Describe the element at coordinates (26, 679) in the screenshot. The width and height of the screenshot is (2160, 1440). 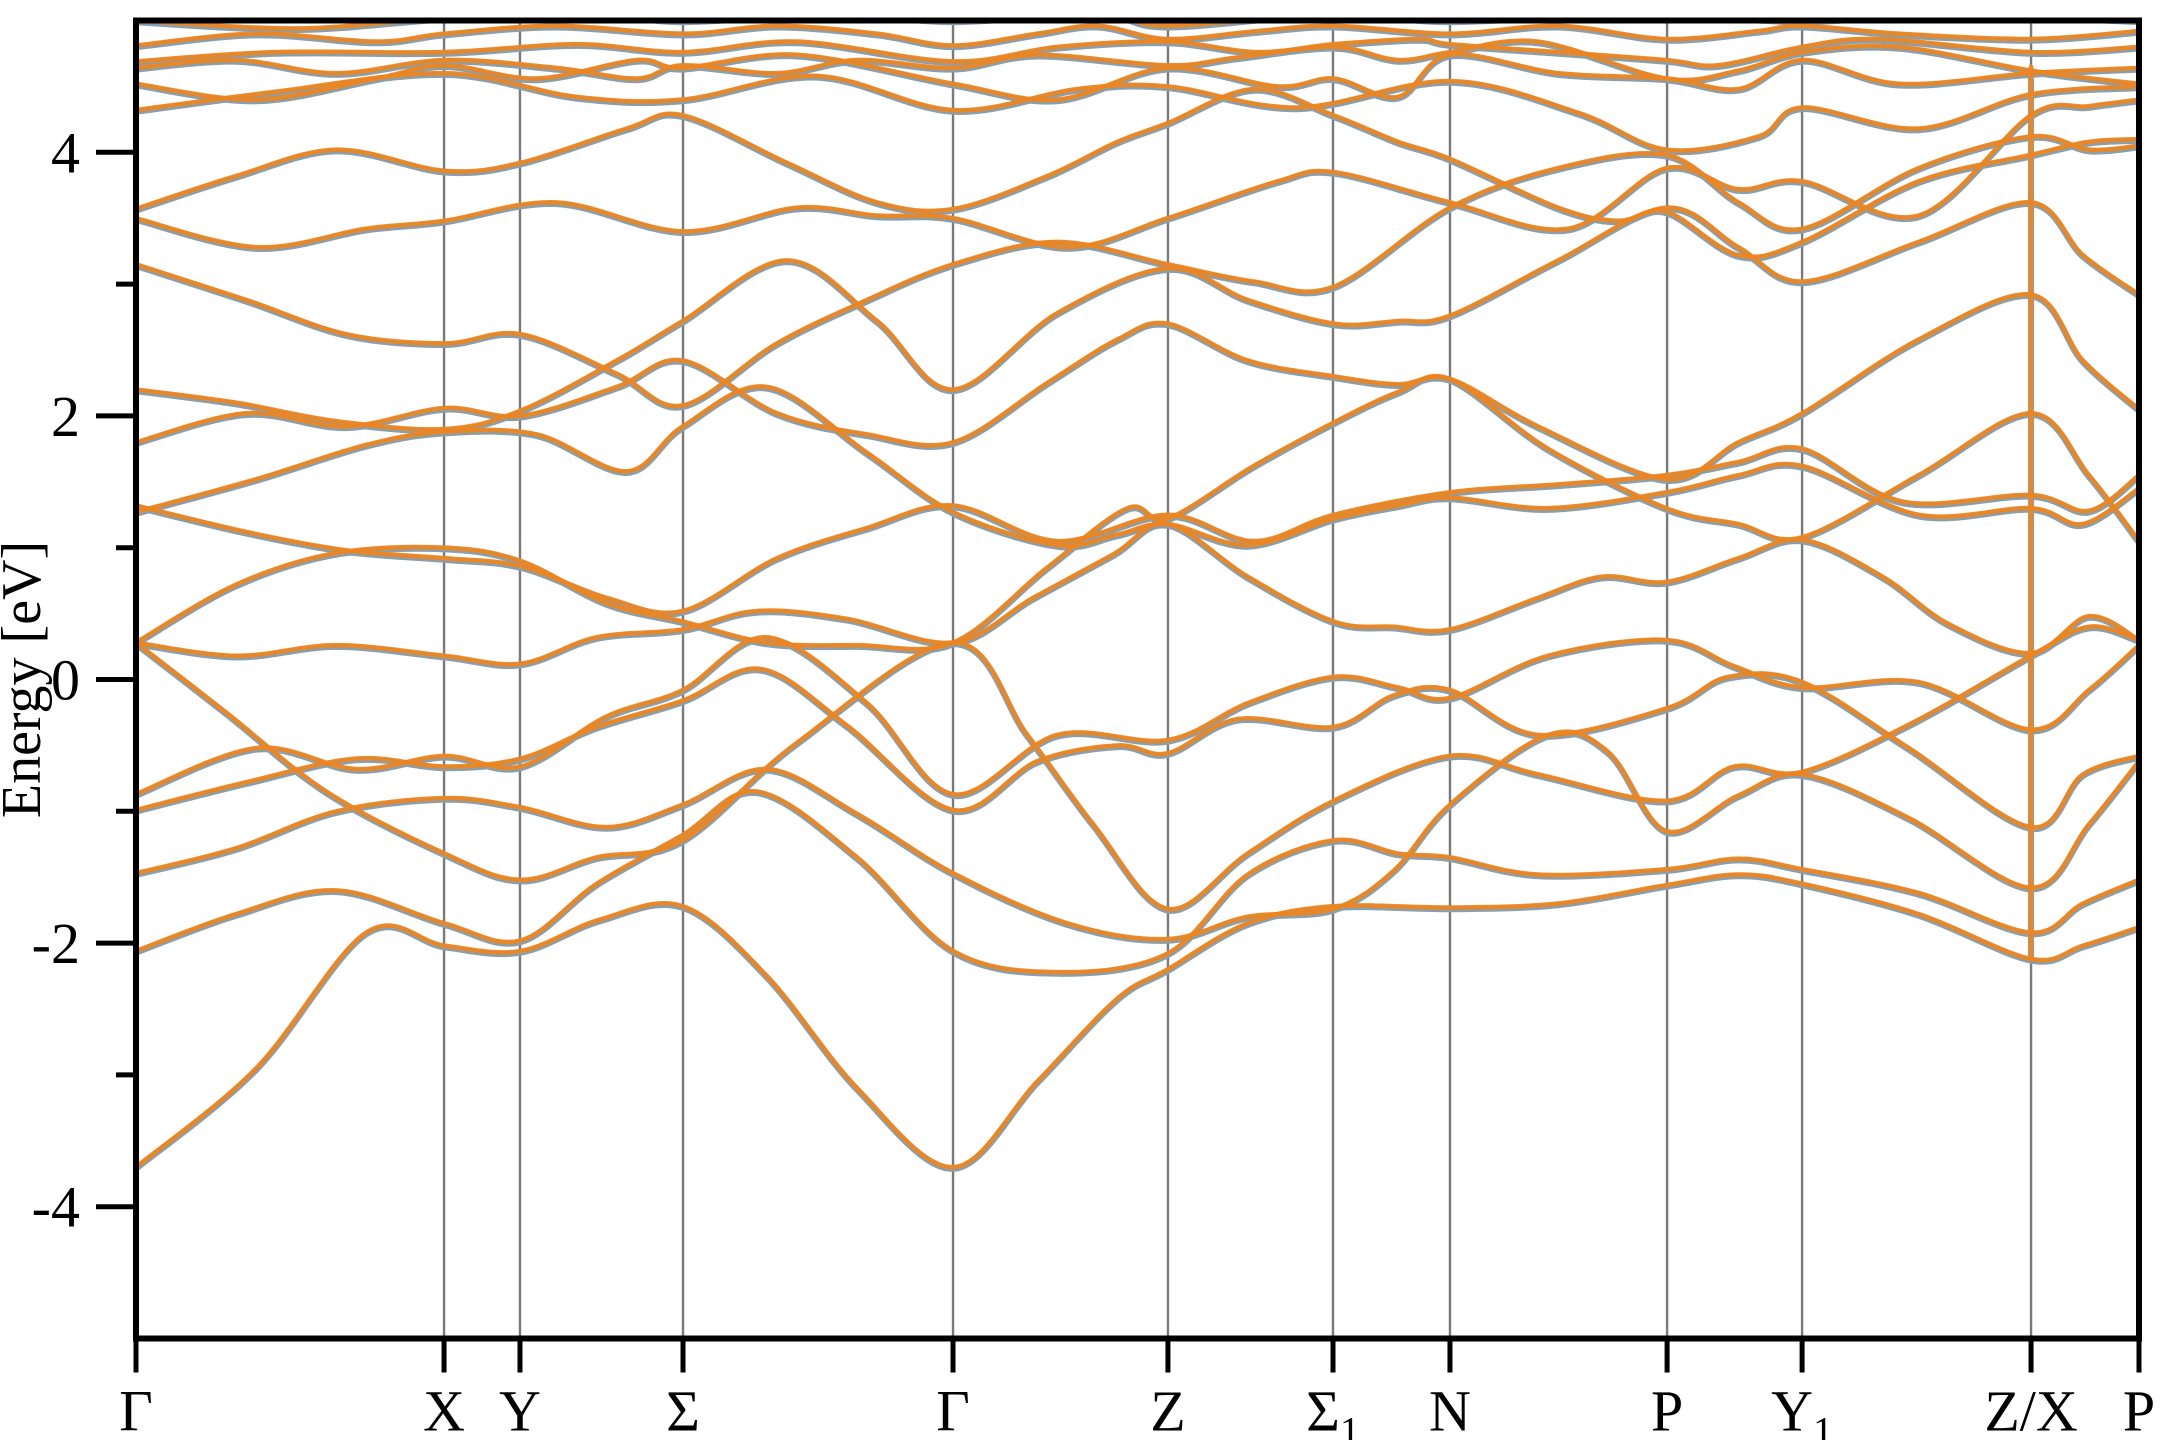
I see `y-axis-title: Energy [eV]` at that location.